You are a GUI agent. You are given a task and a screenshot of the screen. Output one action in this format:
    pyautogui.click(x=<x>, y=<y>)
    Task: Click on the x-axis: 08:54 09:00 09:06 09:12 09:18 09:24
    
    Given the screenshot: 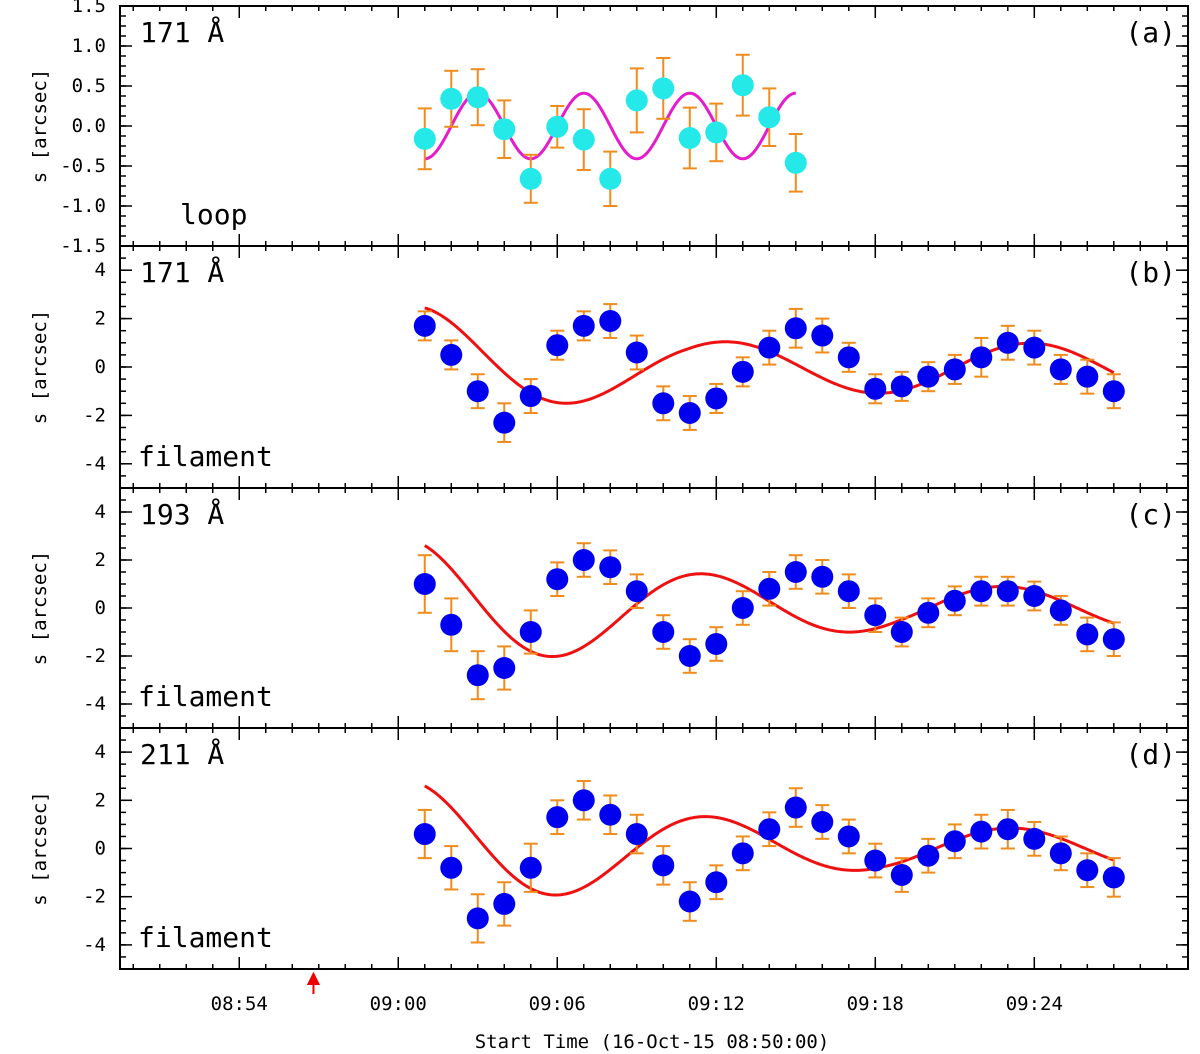 What is the action you would take?
    pyautogui.click(x=637, y=1004)
    